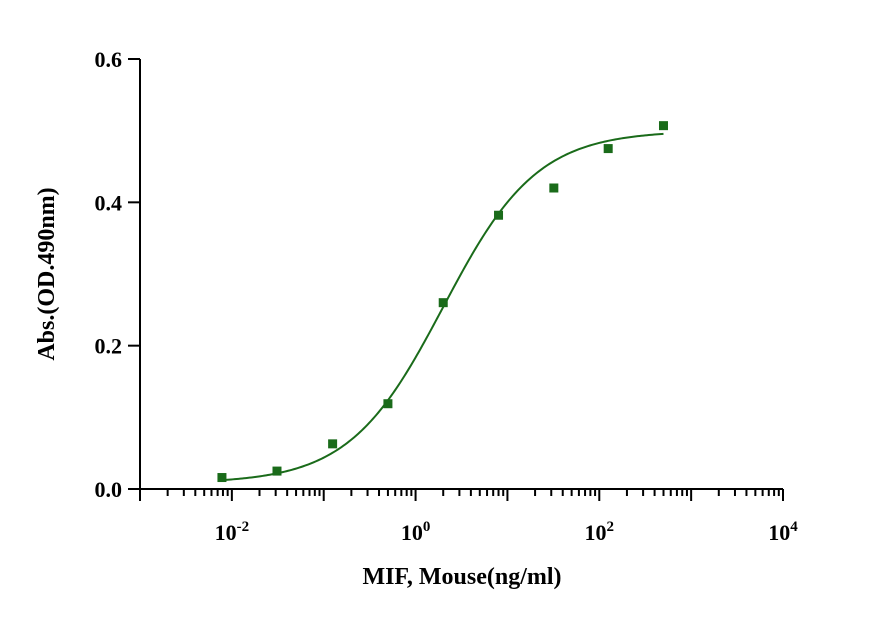  What do you see at coordinates (109, 59) in the screenshot?
I see `y-tick-label: 0.6` at bounding box center [109, 59].